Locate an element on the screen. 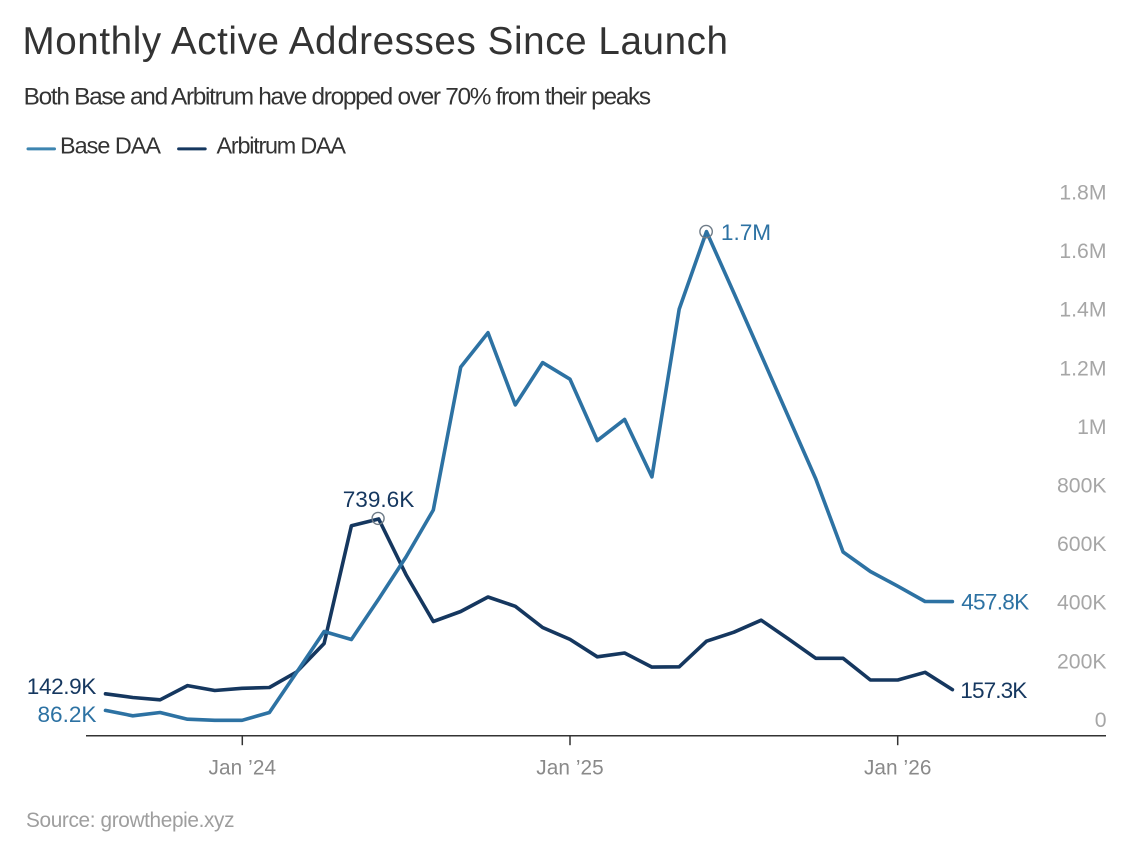  svg-text: 1M is located at coordinates (1091, 427).